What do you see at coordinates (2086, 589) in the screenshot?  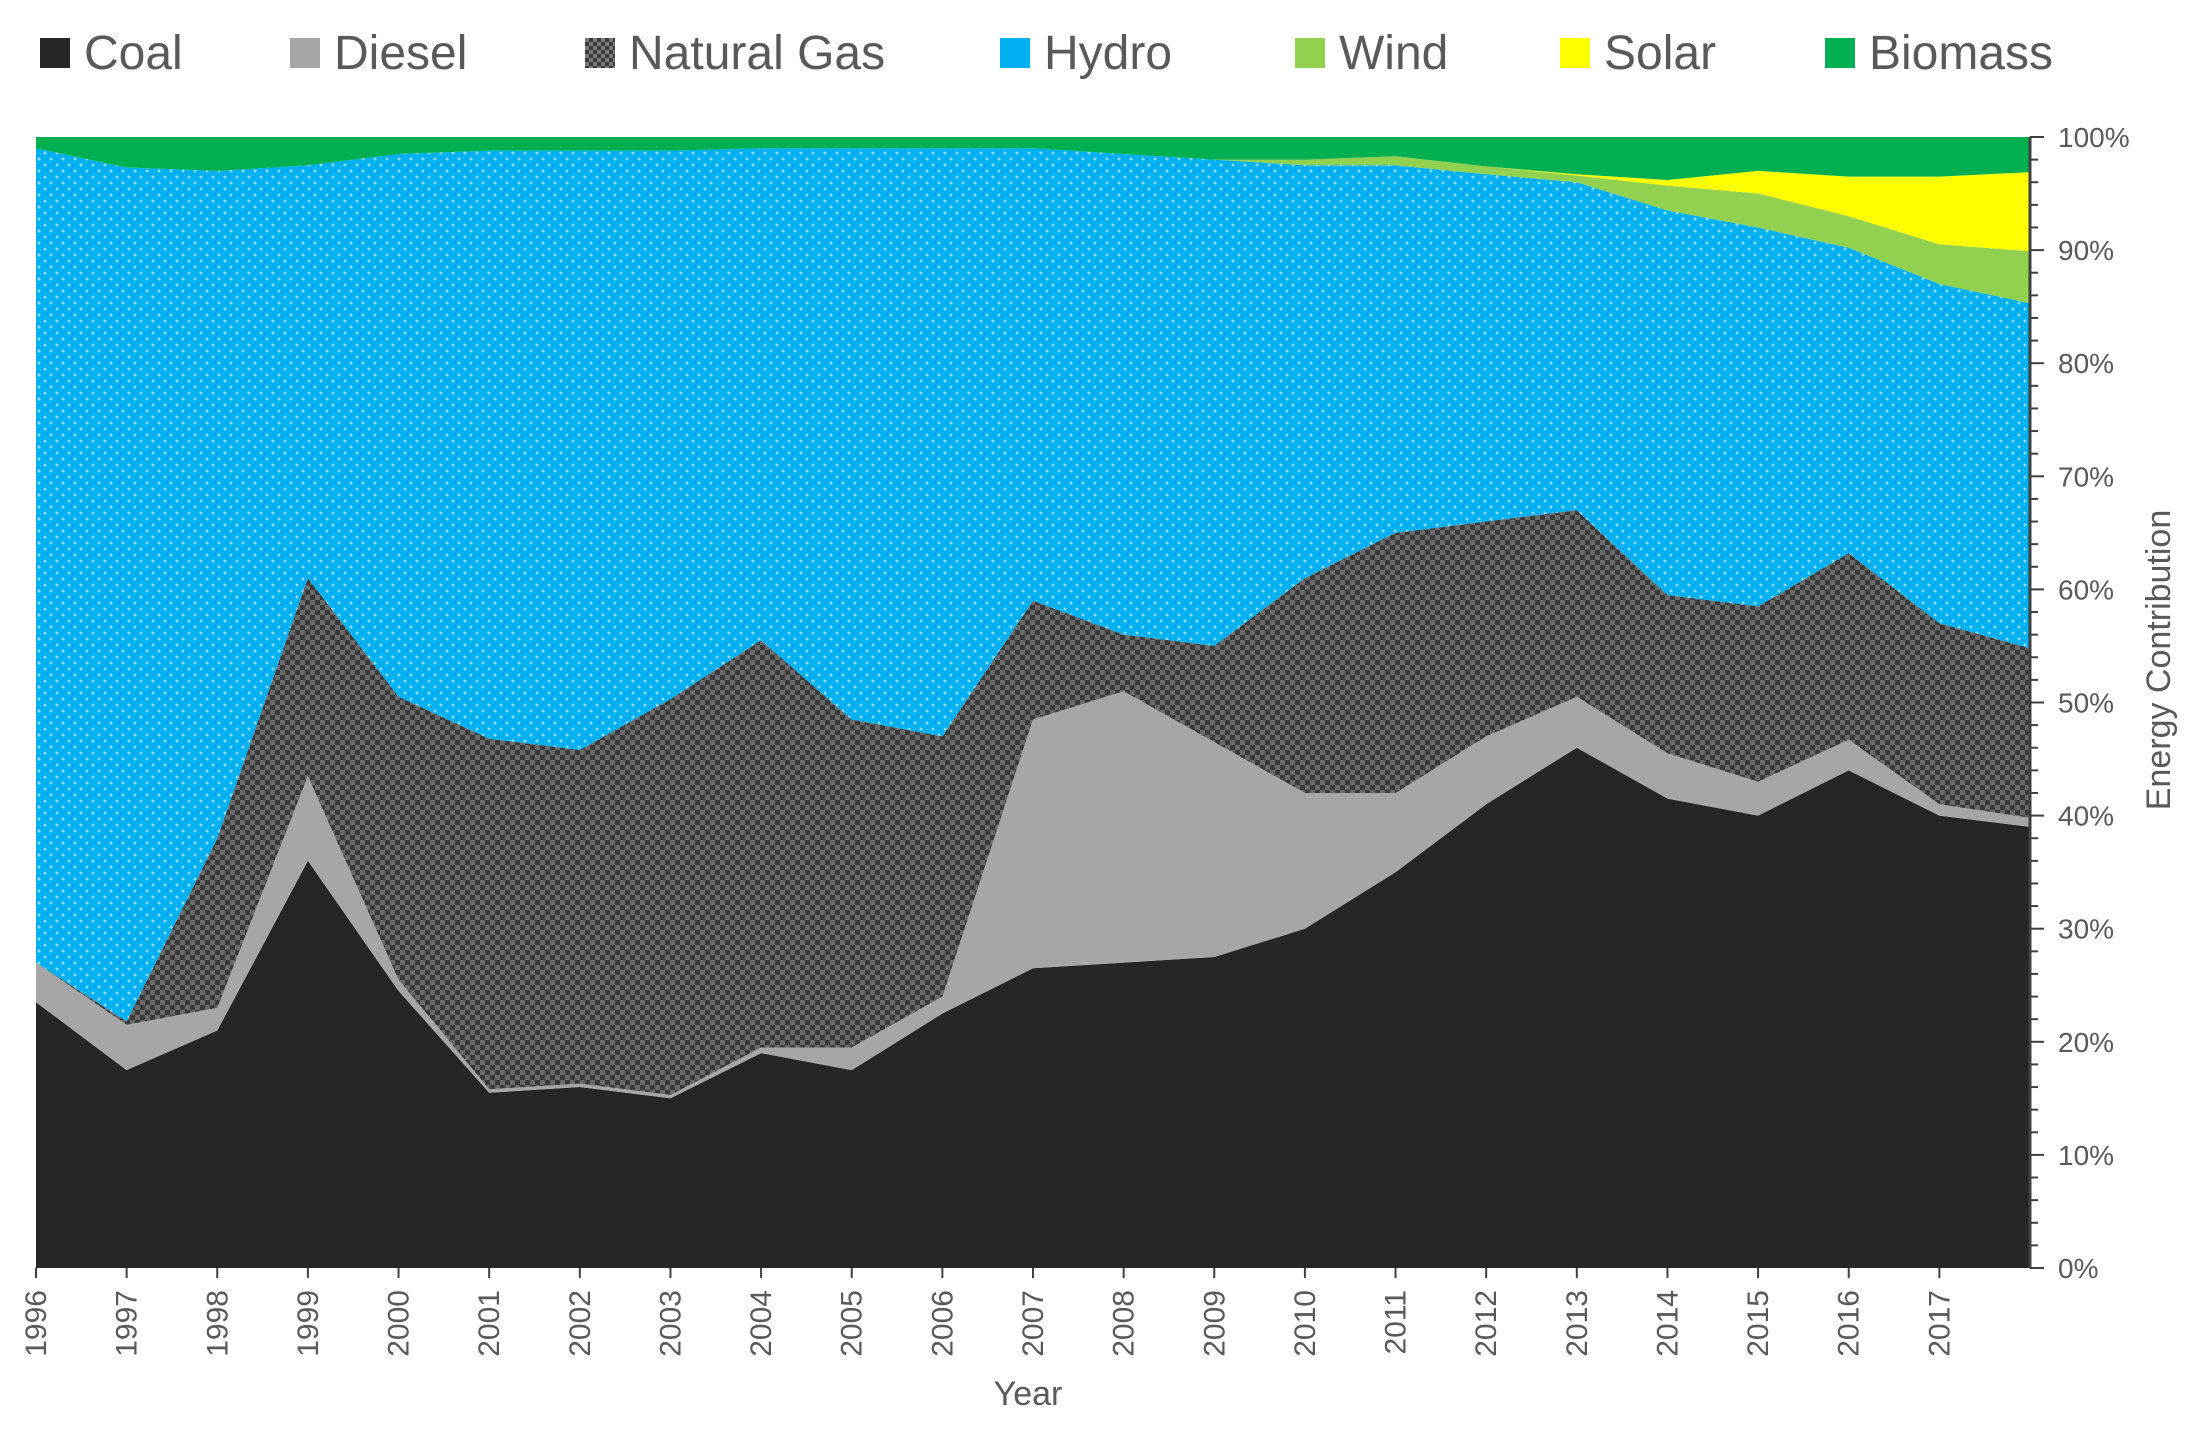 I see `y-tick-label: 60%` at bounding box center [2086, 589].